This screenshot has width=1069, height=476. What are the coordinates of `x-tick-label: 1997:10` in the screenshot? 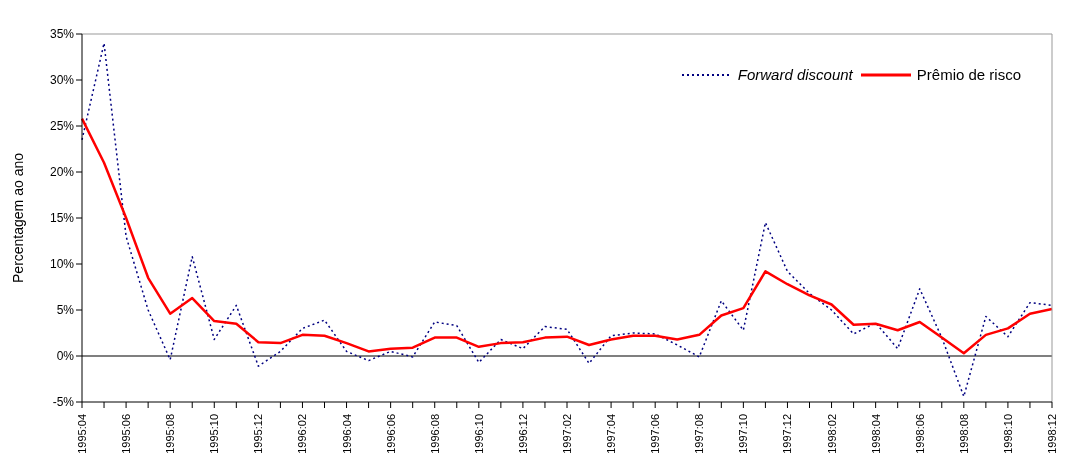 It's located at (743, 434).